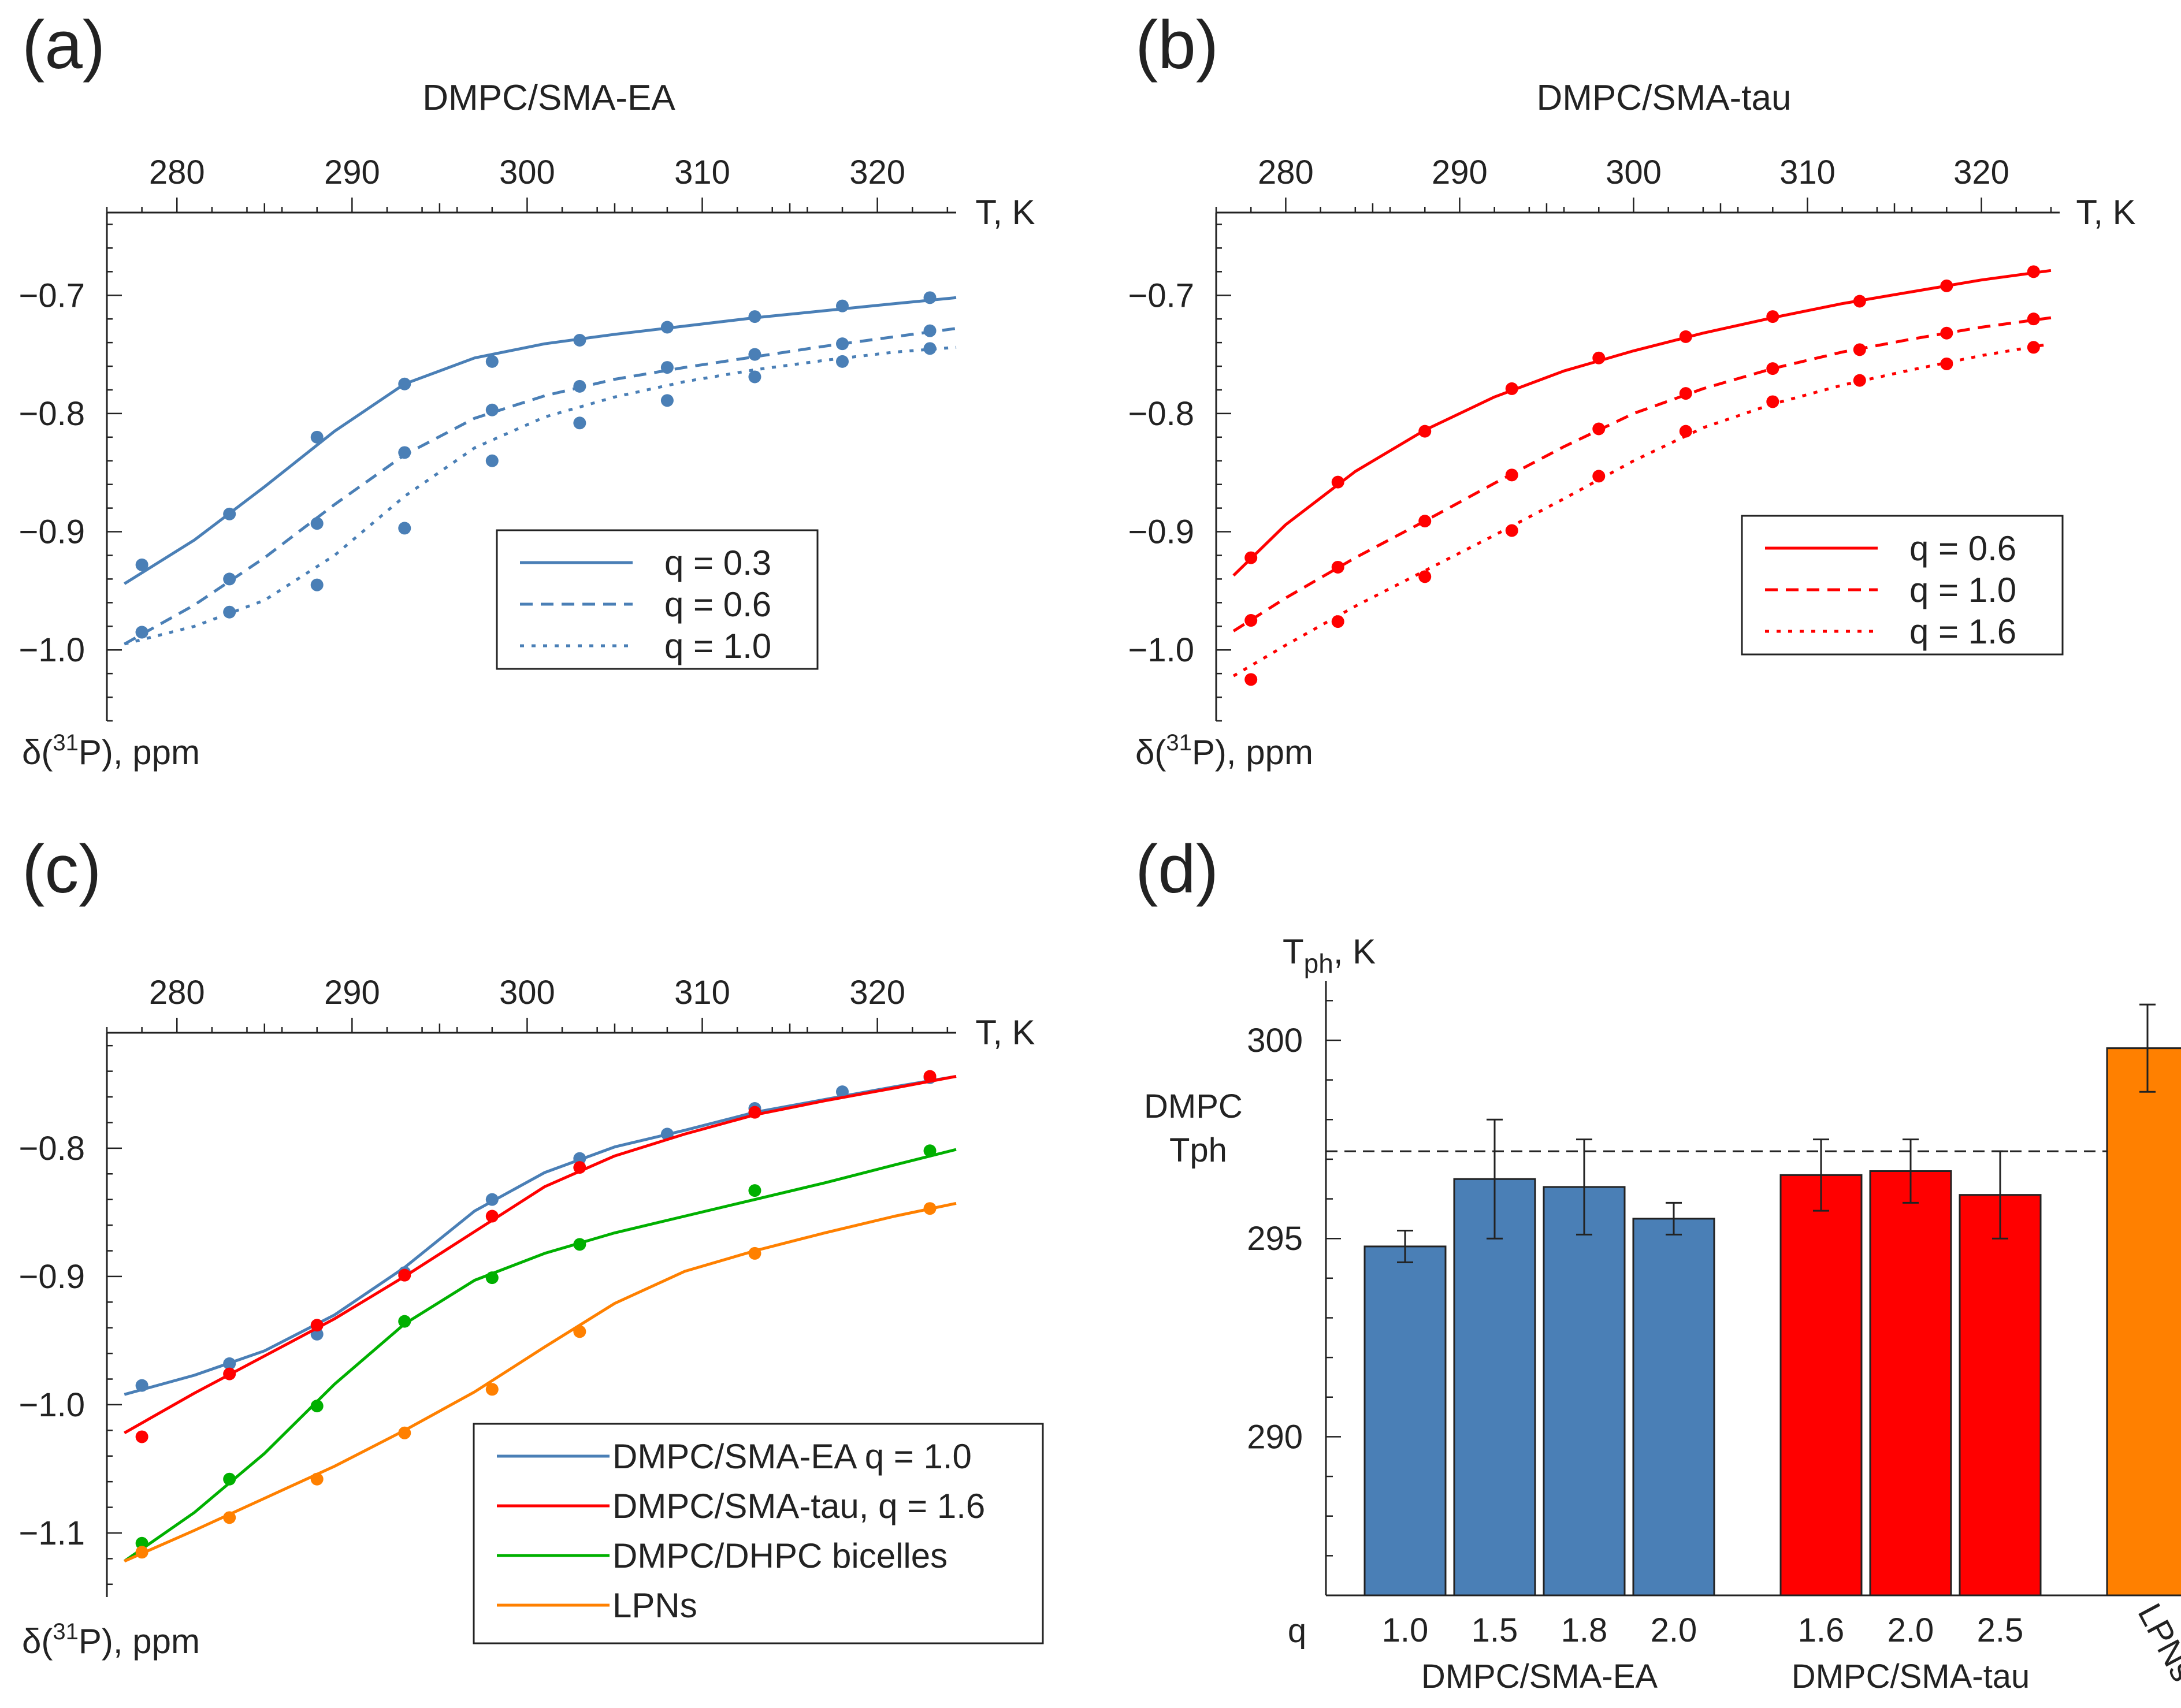 This screenshot has height=1708, width=2181. What do you see at coordinates (2001, 1630) in the screenshot?
I see `bar-category-label: 2.5` at bounding box center [2001, 1630].